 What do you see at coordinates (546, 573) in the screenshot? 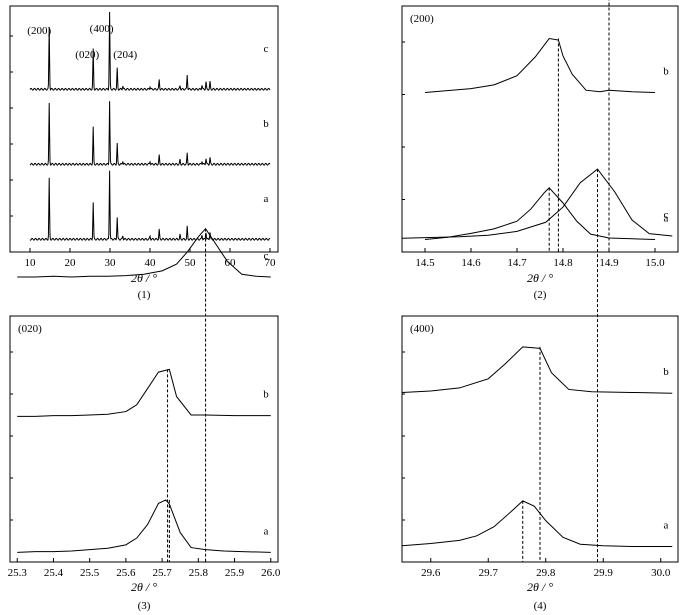
I see `x-tick-label: 29.8` at bounding box center [546, 573].